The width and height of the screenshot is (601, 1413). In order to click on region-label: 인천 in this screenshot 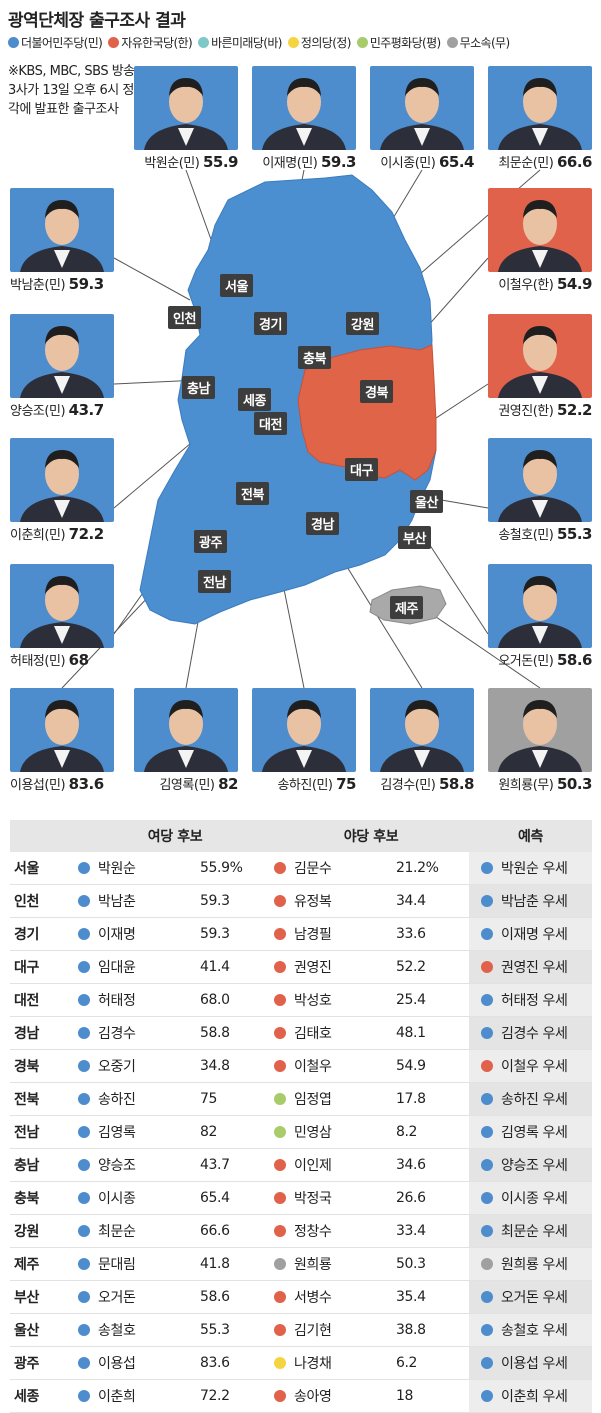, I will do `click(184, 317)`.